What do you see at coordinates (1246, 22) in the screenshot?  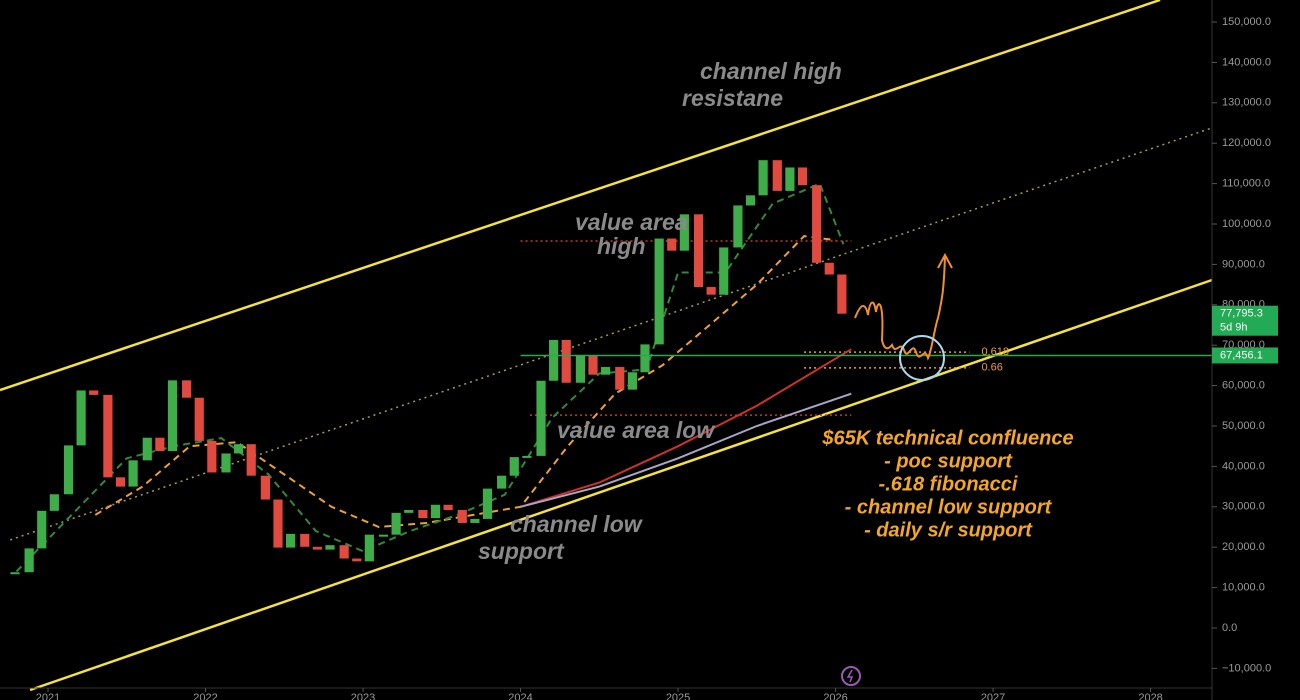 I see `y-tick-label: 150,000.0` at bounding box center [1246, 22].